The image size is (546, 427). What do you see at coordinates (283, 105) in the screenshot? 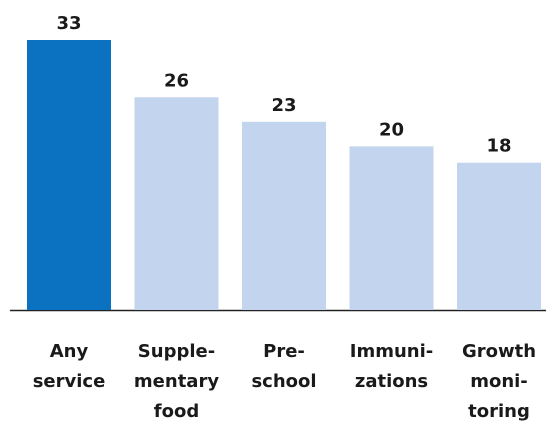
I see `value-label: 23` at bounding box center [283, 105].